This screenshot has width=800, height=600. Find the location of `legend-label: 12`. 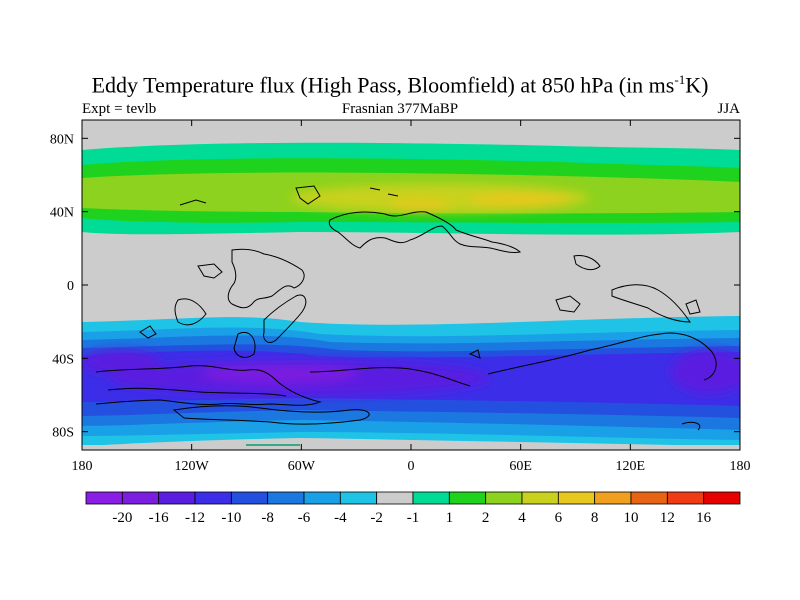

legend-label: 12 is located at coordinates (667, 518).